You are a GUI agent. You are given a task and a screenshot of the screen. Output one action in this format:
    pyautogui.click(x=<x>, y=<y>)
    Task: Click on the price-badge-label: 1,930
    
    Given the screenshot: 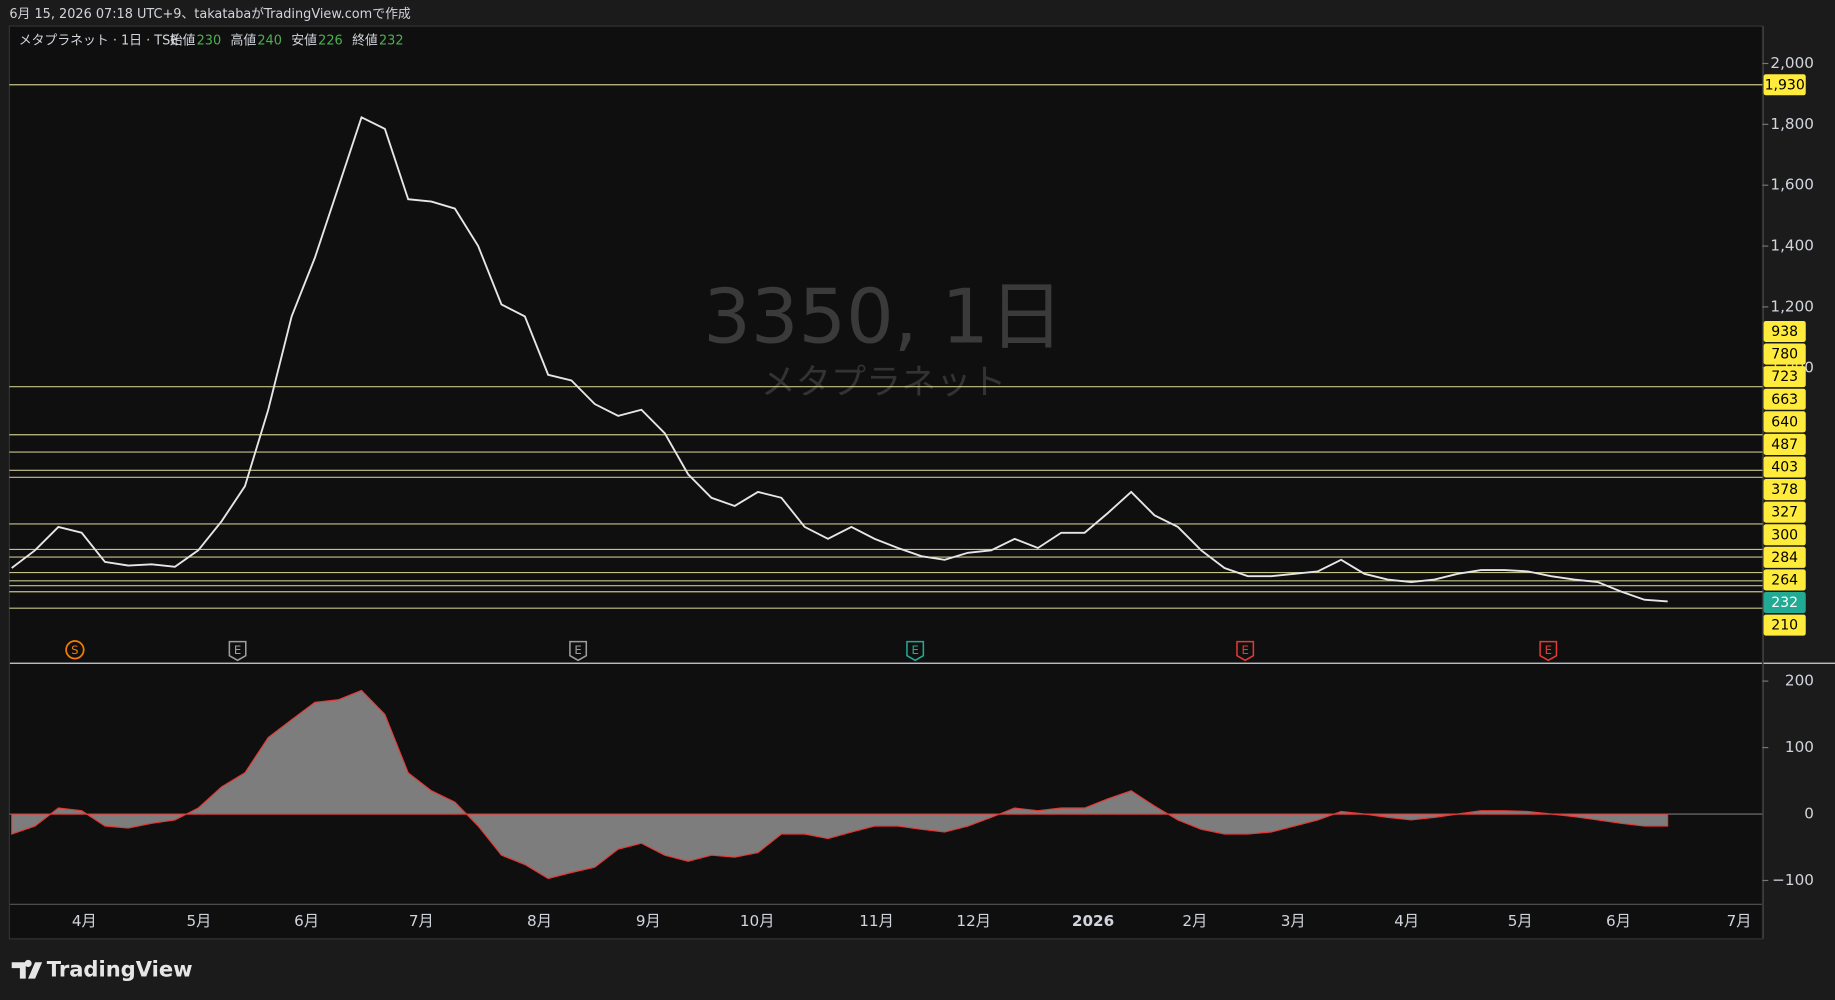 What is the action you would take?
    pyautogui.click(x=1785, y=85)
    